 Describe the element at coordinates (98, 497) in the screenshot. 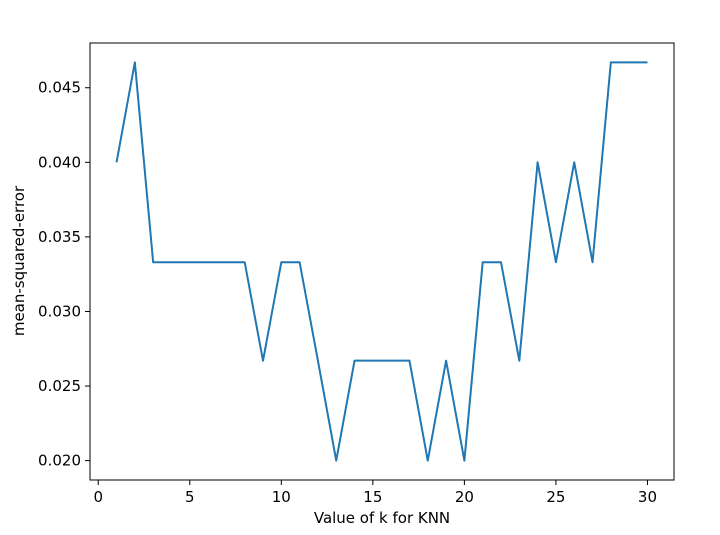

I see `x-tick-label: 0` at that location.